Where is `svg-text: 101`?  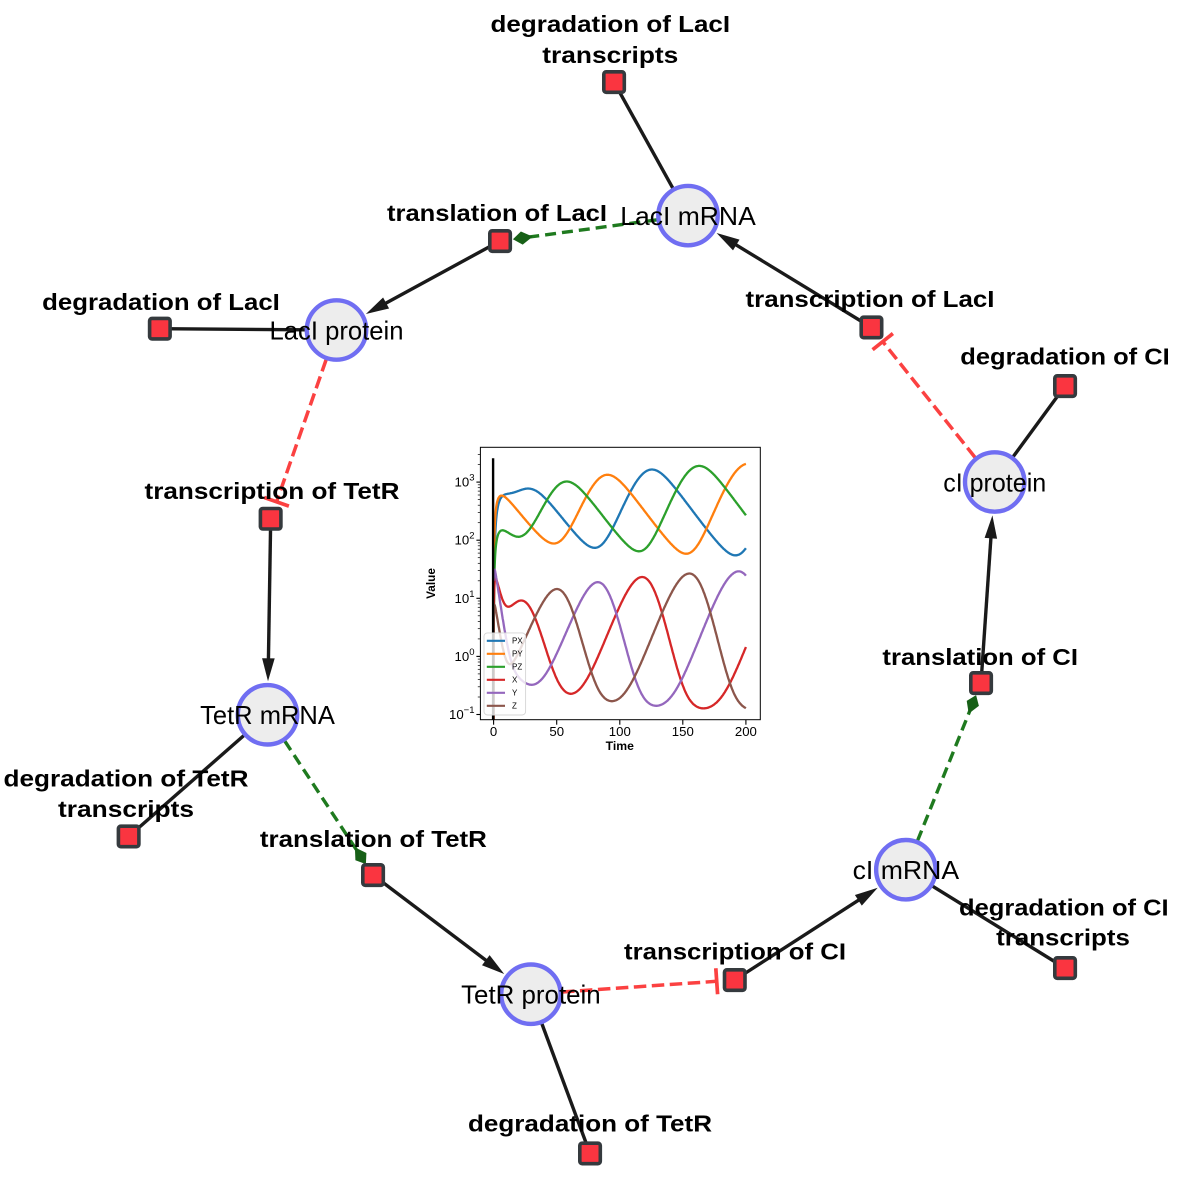 svg-text: 101 is located at coordinates (465, 597).